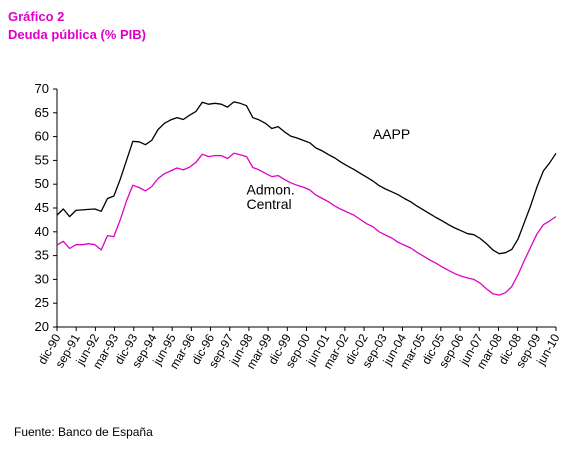 The image size is (575, 451). What do you see at coordinates (391, 134) in the screenshot?
I see `series-annotation: AAPP` at bounding box center [391, 134].